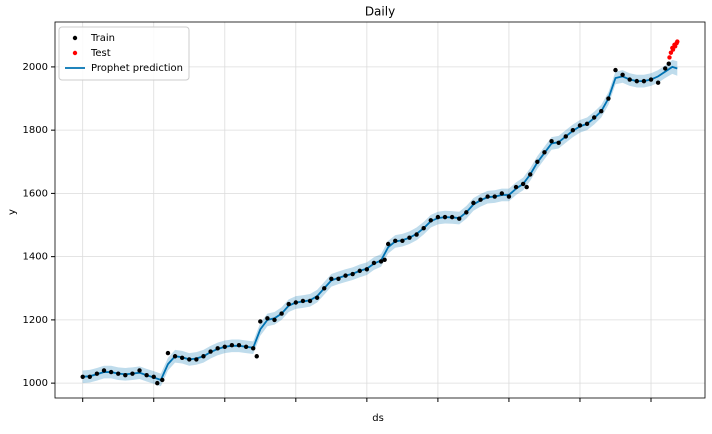 The image size is (712, 434). Describe the element at coordinates (378, 418) in the screenshot. I see `x-axis-label: ds` at that location.